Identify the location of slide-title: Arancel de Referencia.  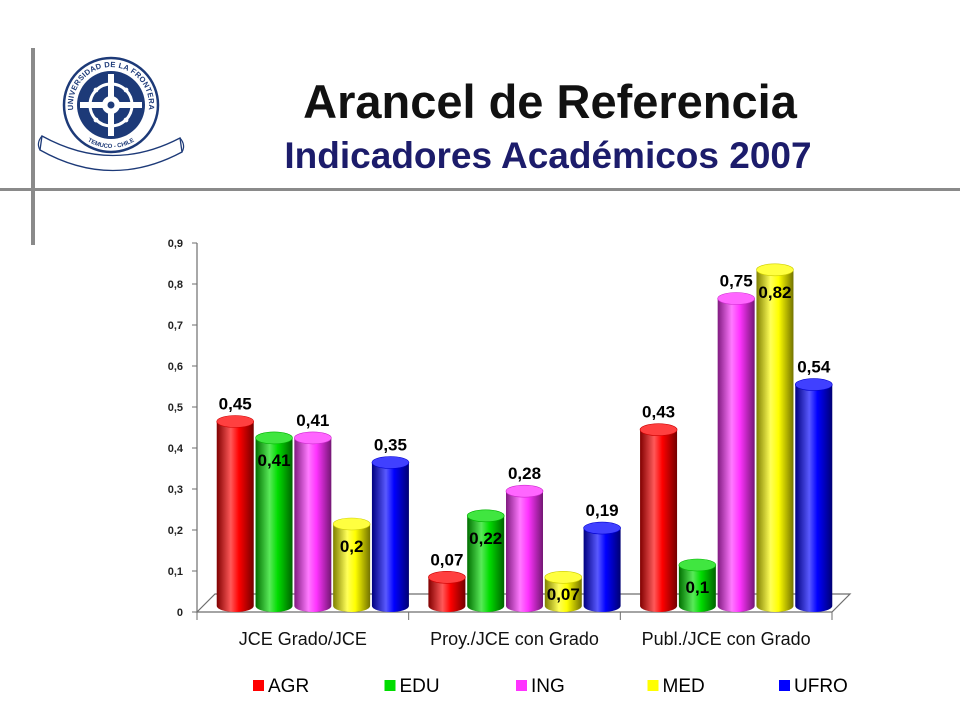
(550, 101).